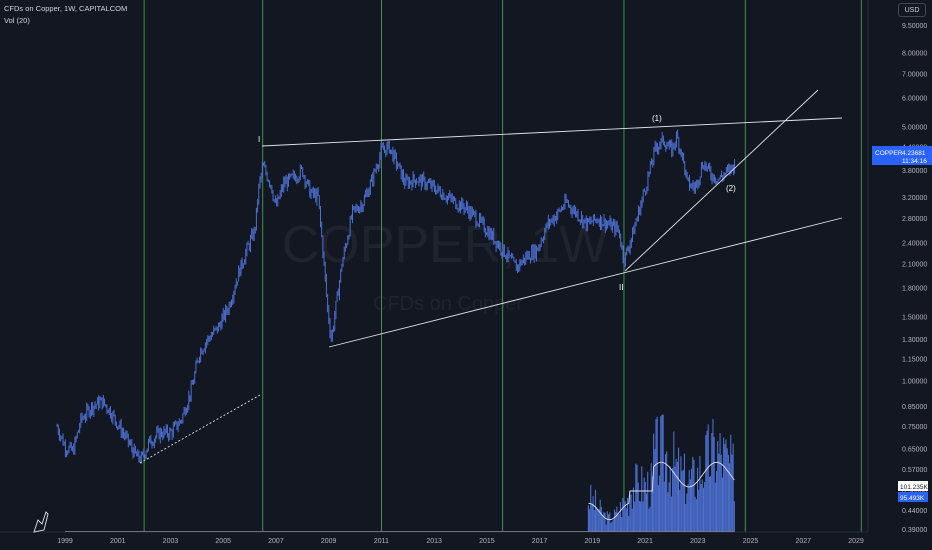  I want to click on time-tick-5: 2009, so click(329, 541).